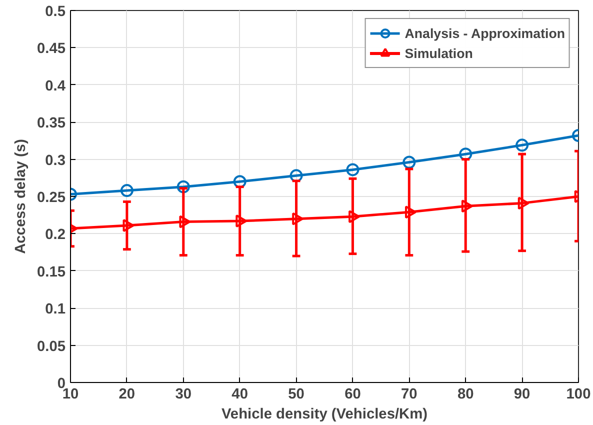  Describe the element at coordinates (183, 394) in the screenshot. I see `x-tick-label: 30` at that location.